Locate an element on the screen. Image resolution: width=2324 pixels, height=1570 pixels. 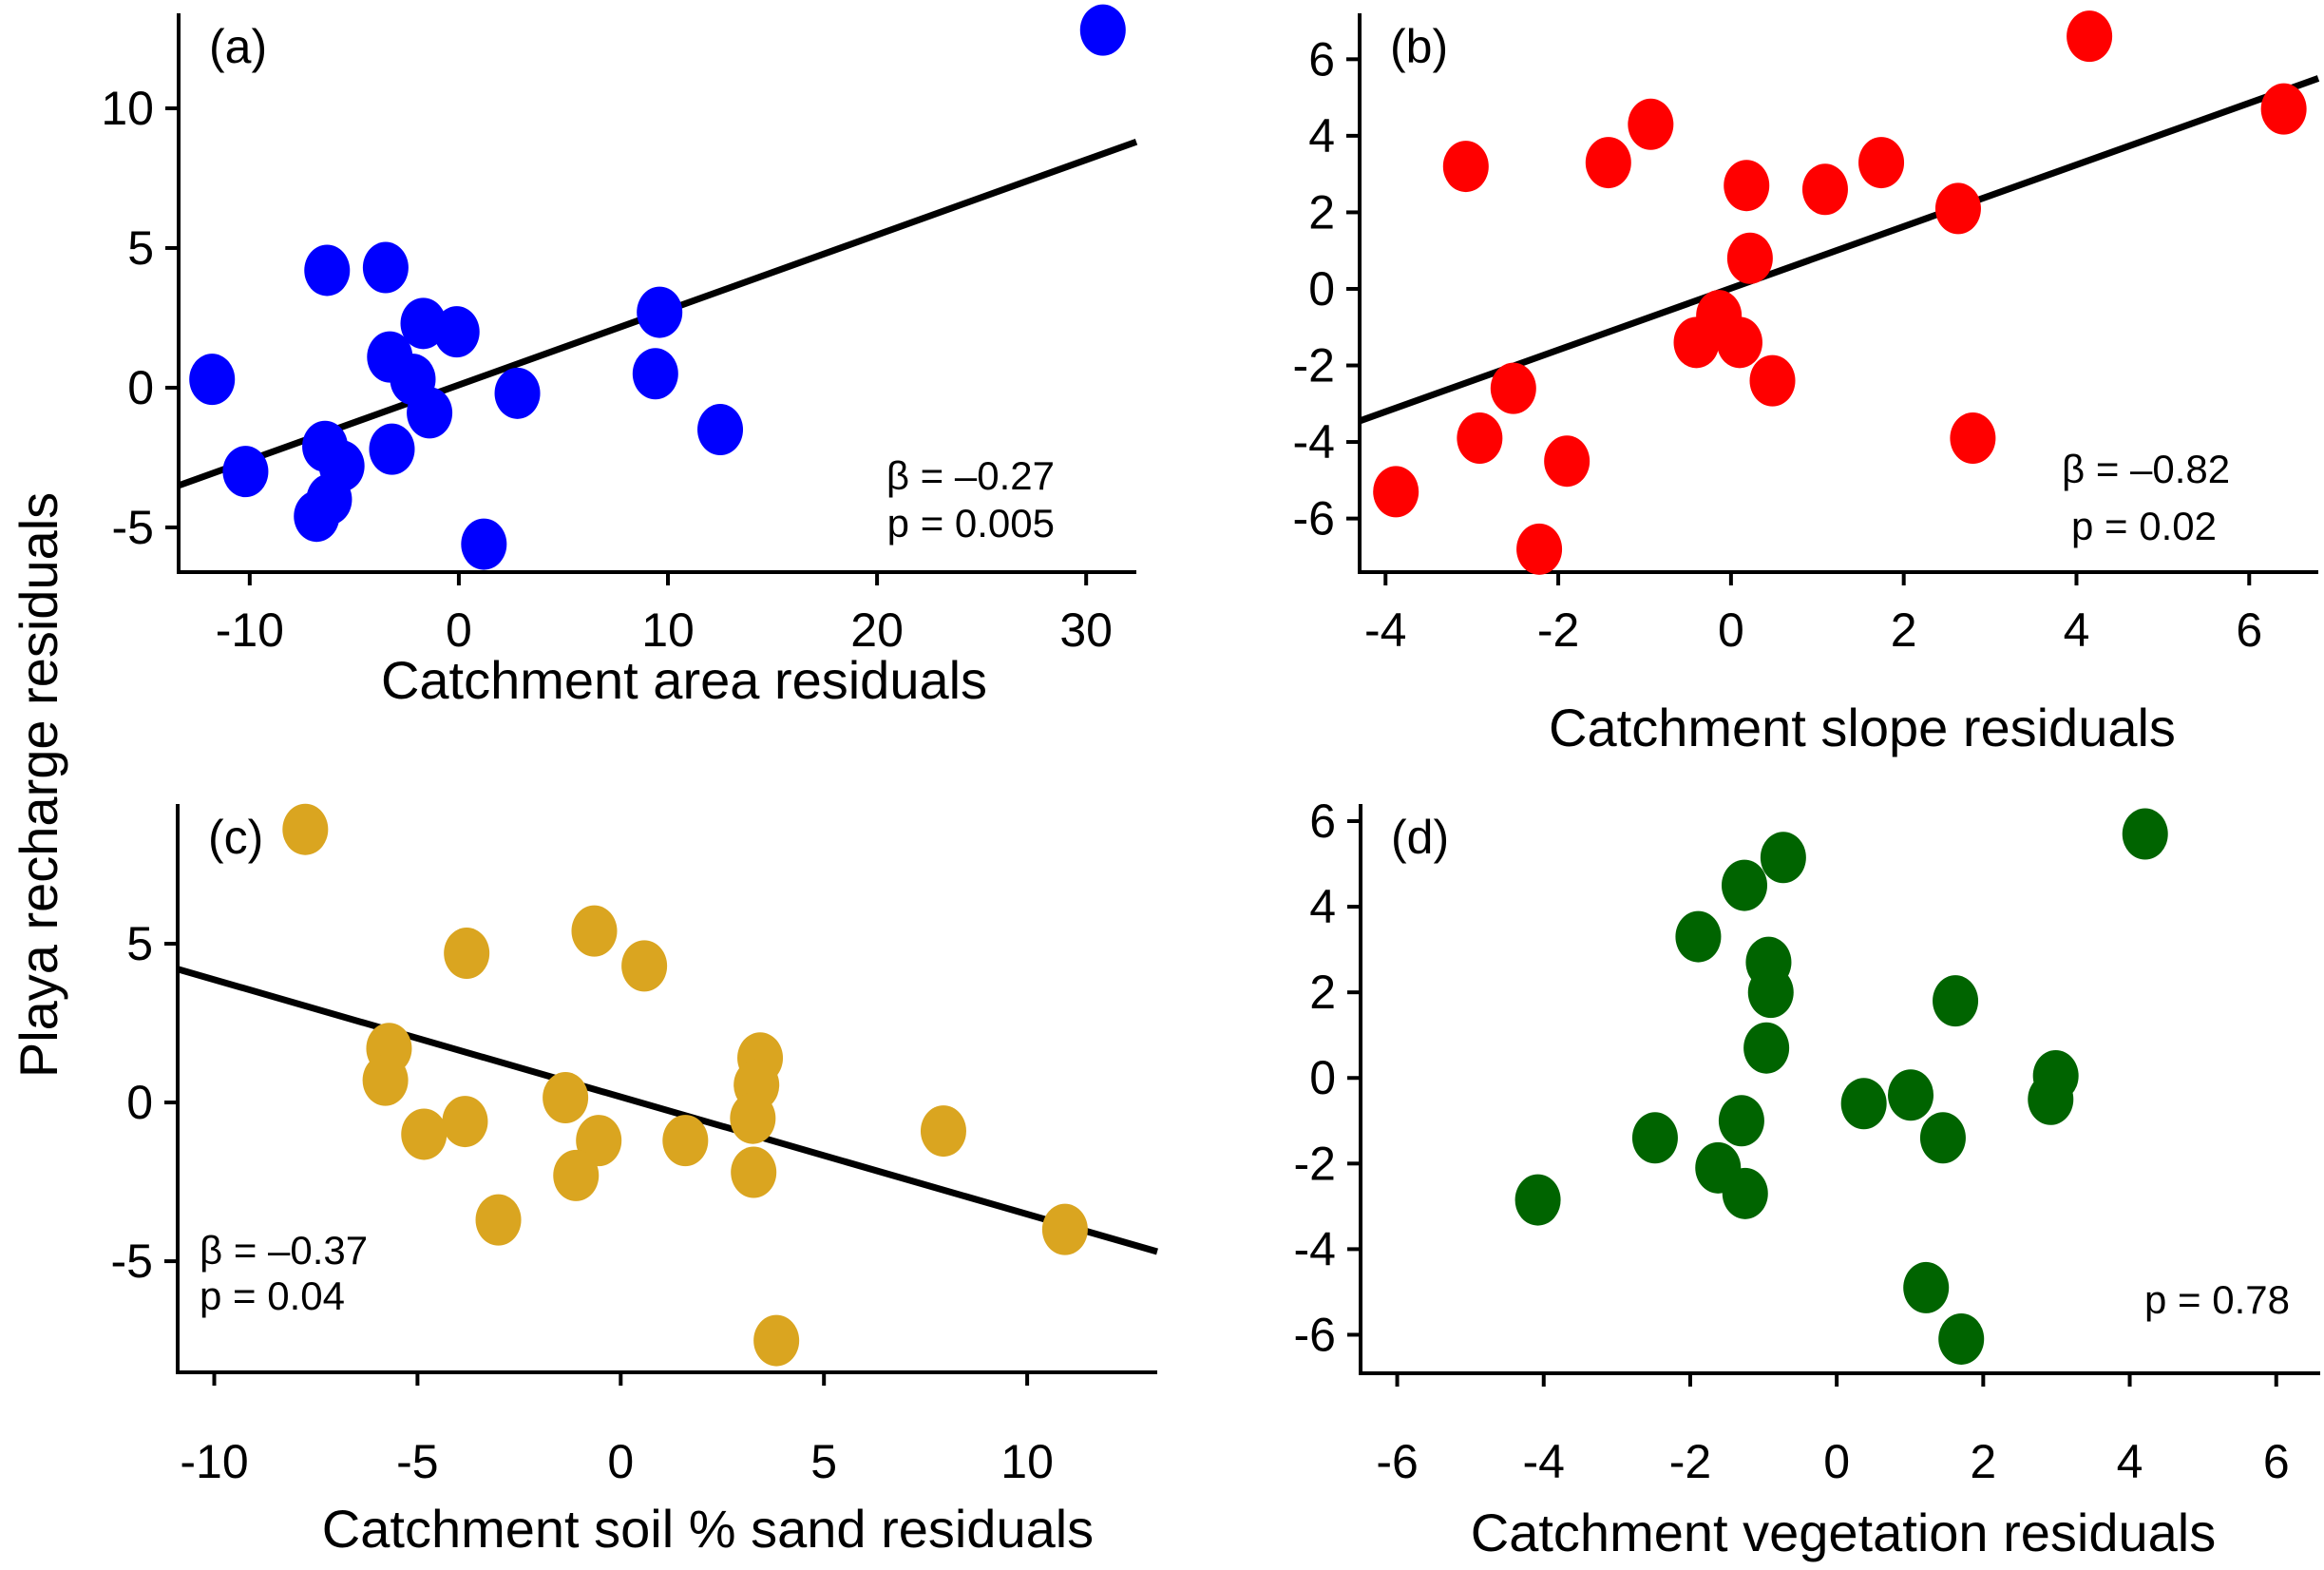
beta-annotation: β = –0.37 is located at coordinates (284, 1250).